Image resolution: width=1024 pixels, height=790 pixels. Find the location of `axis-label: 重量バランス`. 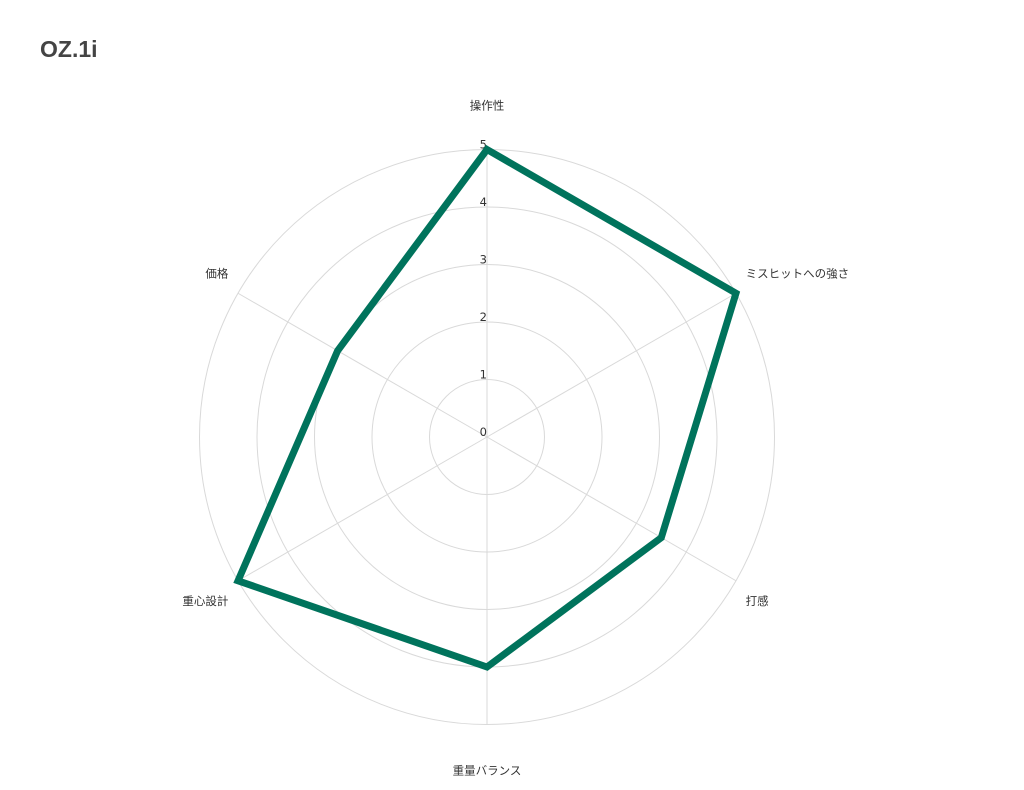

axis-label: 重量バランス is located at coordinates (487, 771).